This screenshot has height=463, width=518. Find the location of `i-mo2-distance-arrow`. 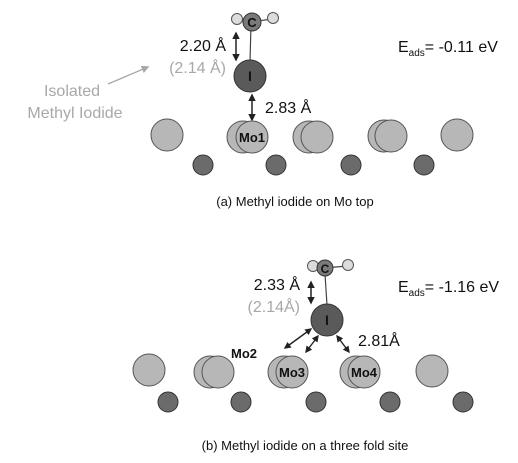

i-mo2-distance-arrow is located at coordinates (298, 338).